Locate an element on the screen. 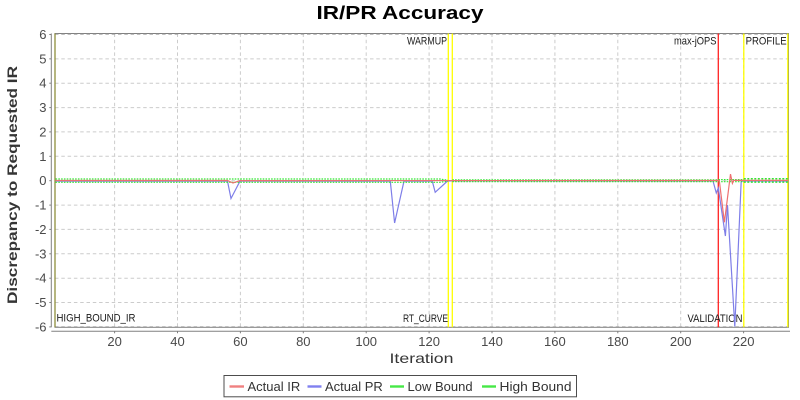 The width and height of the screenshot is (800, 400). svg-text: 6 is located at coordinates (42, 34).